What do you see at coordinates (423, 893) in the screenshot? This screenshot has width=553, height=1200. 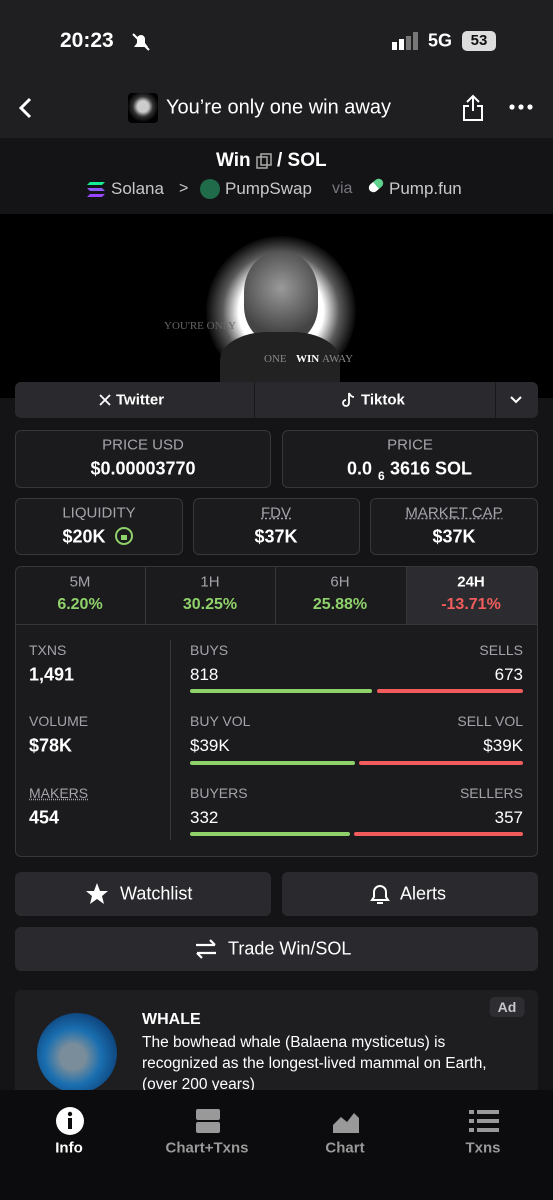 I see `alerts-label: Alerts` at bounding box center [423, 893].